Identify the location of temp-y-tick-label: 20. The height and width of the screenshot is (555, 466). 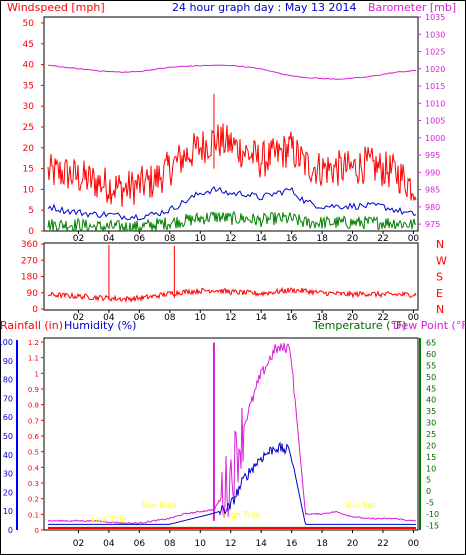
(431, 445).